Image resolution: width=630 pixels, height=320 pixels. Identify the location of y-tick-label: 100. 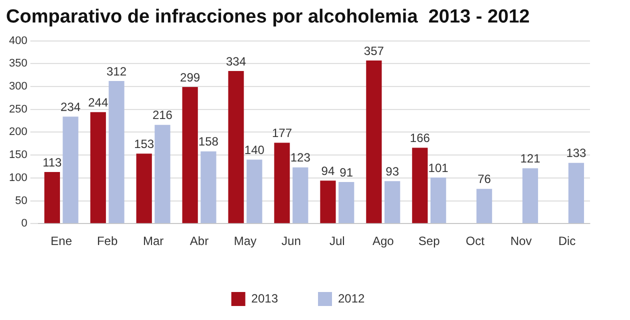
(18, 178).